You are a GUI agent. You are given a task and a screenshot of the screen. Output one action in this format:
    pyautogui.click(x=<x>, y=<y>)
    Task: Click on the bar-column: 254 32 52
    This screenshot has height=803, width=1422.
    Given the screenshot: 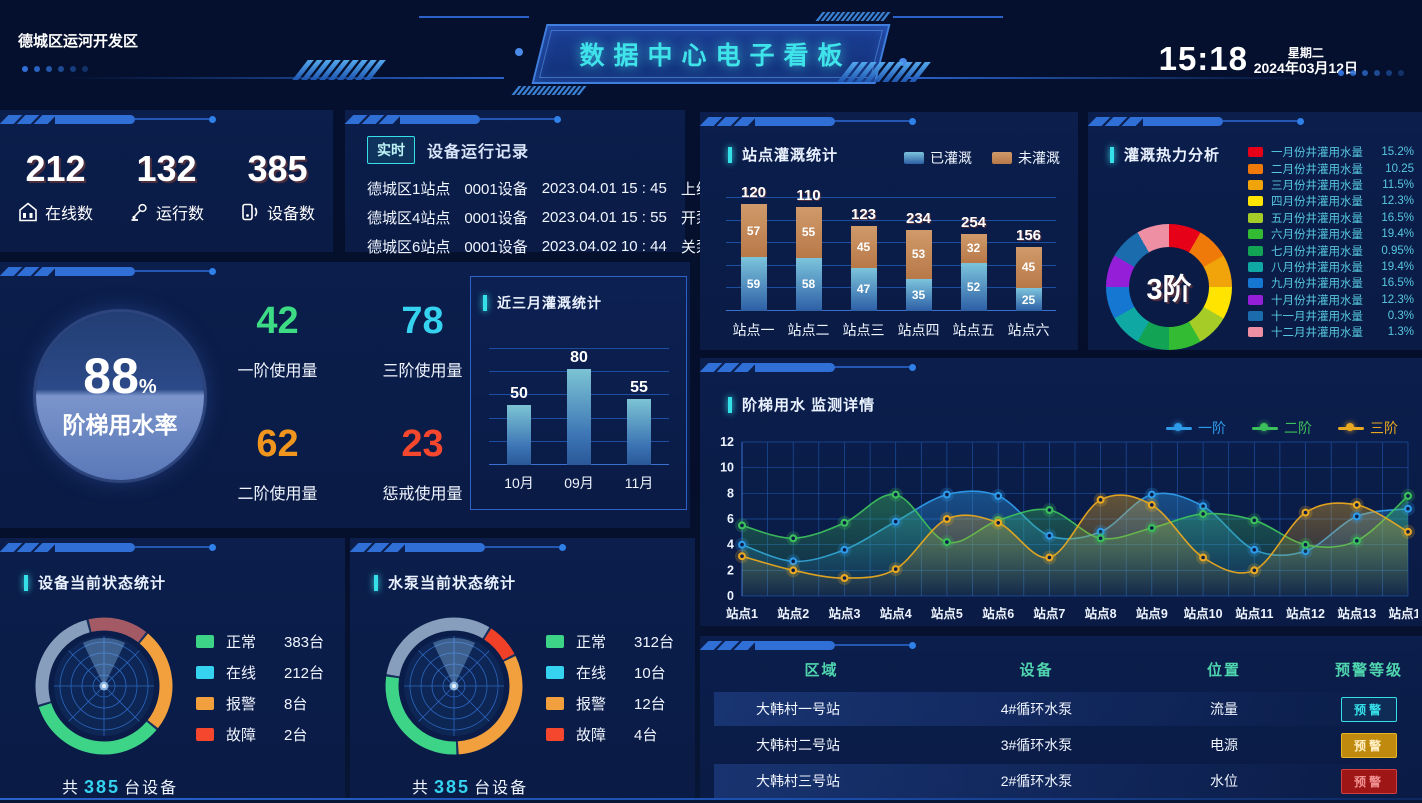 What is the action you would take?
    pyautogui.click(x=974, y=262)
    